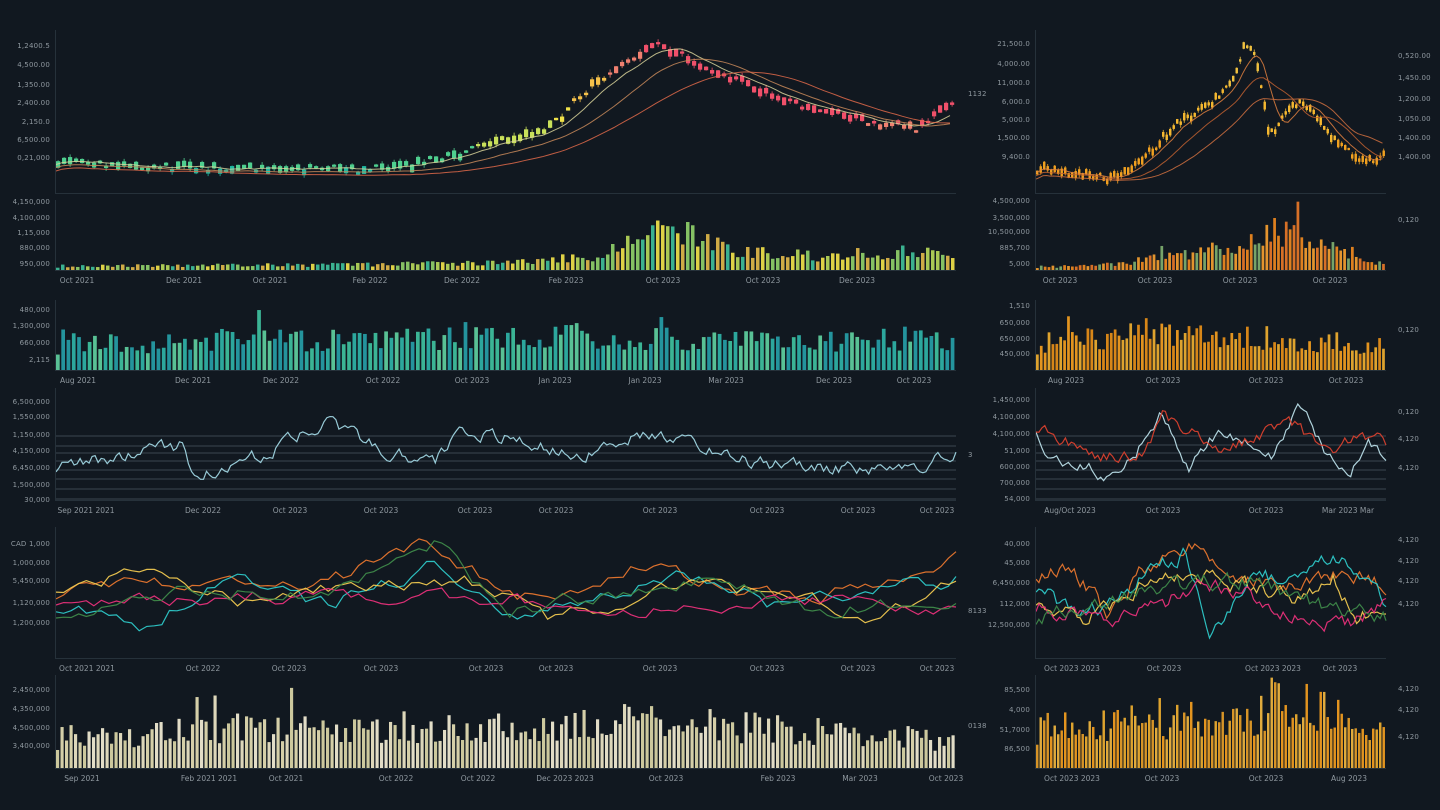 The height and width of the screenshot is (810, 1440). What do you see at coordinates (1011, 417) in the screenshot?
I see `y-tick-label: 4,100,000` at bounding box center [1011, 417].